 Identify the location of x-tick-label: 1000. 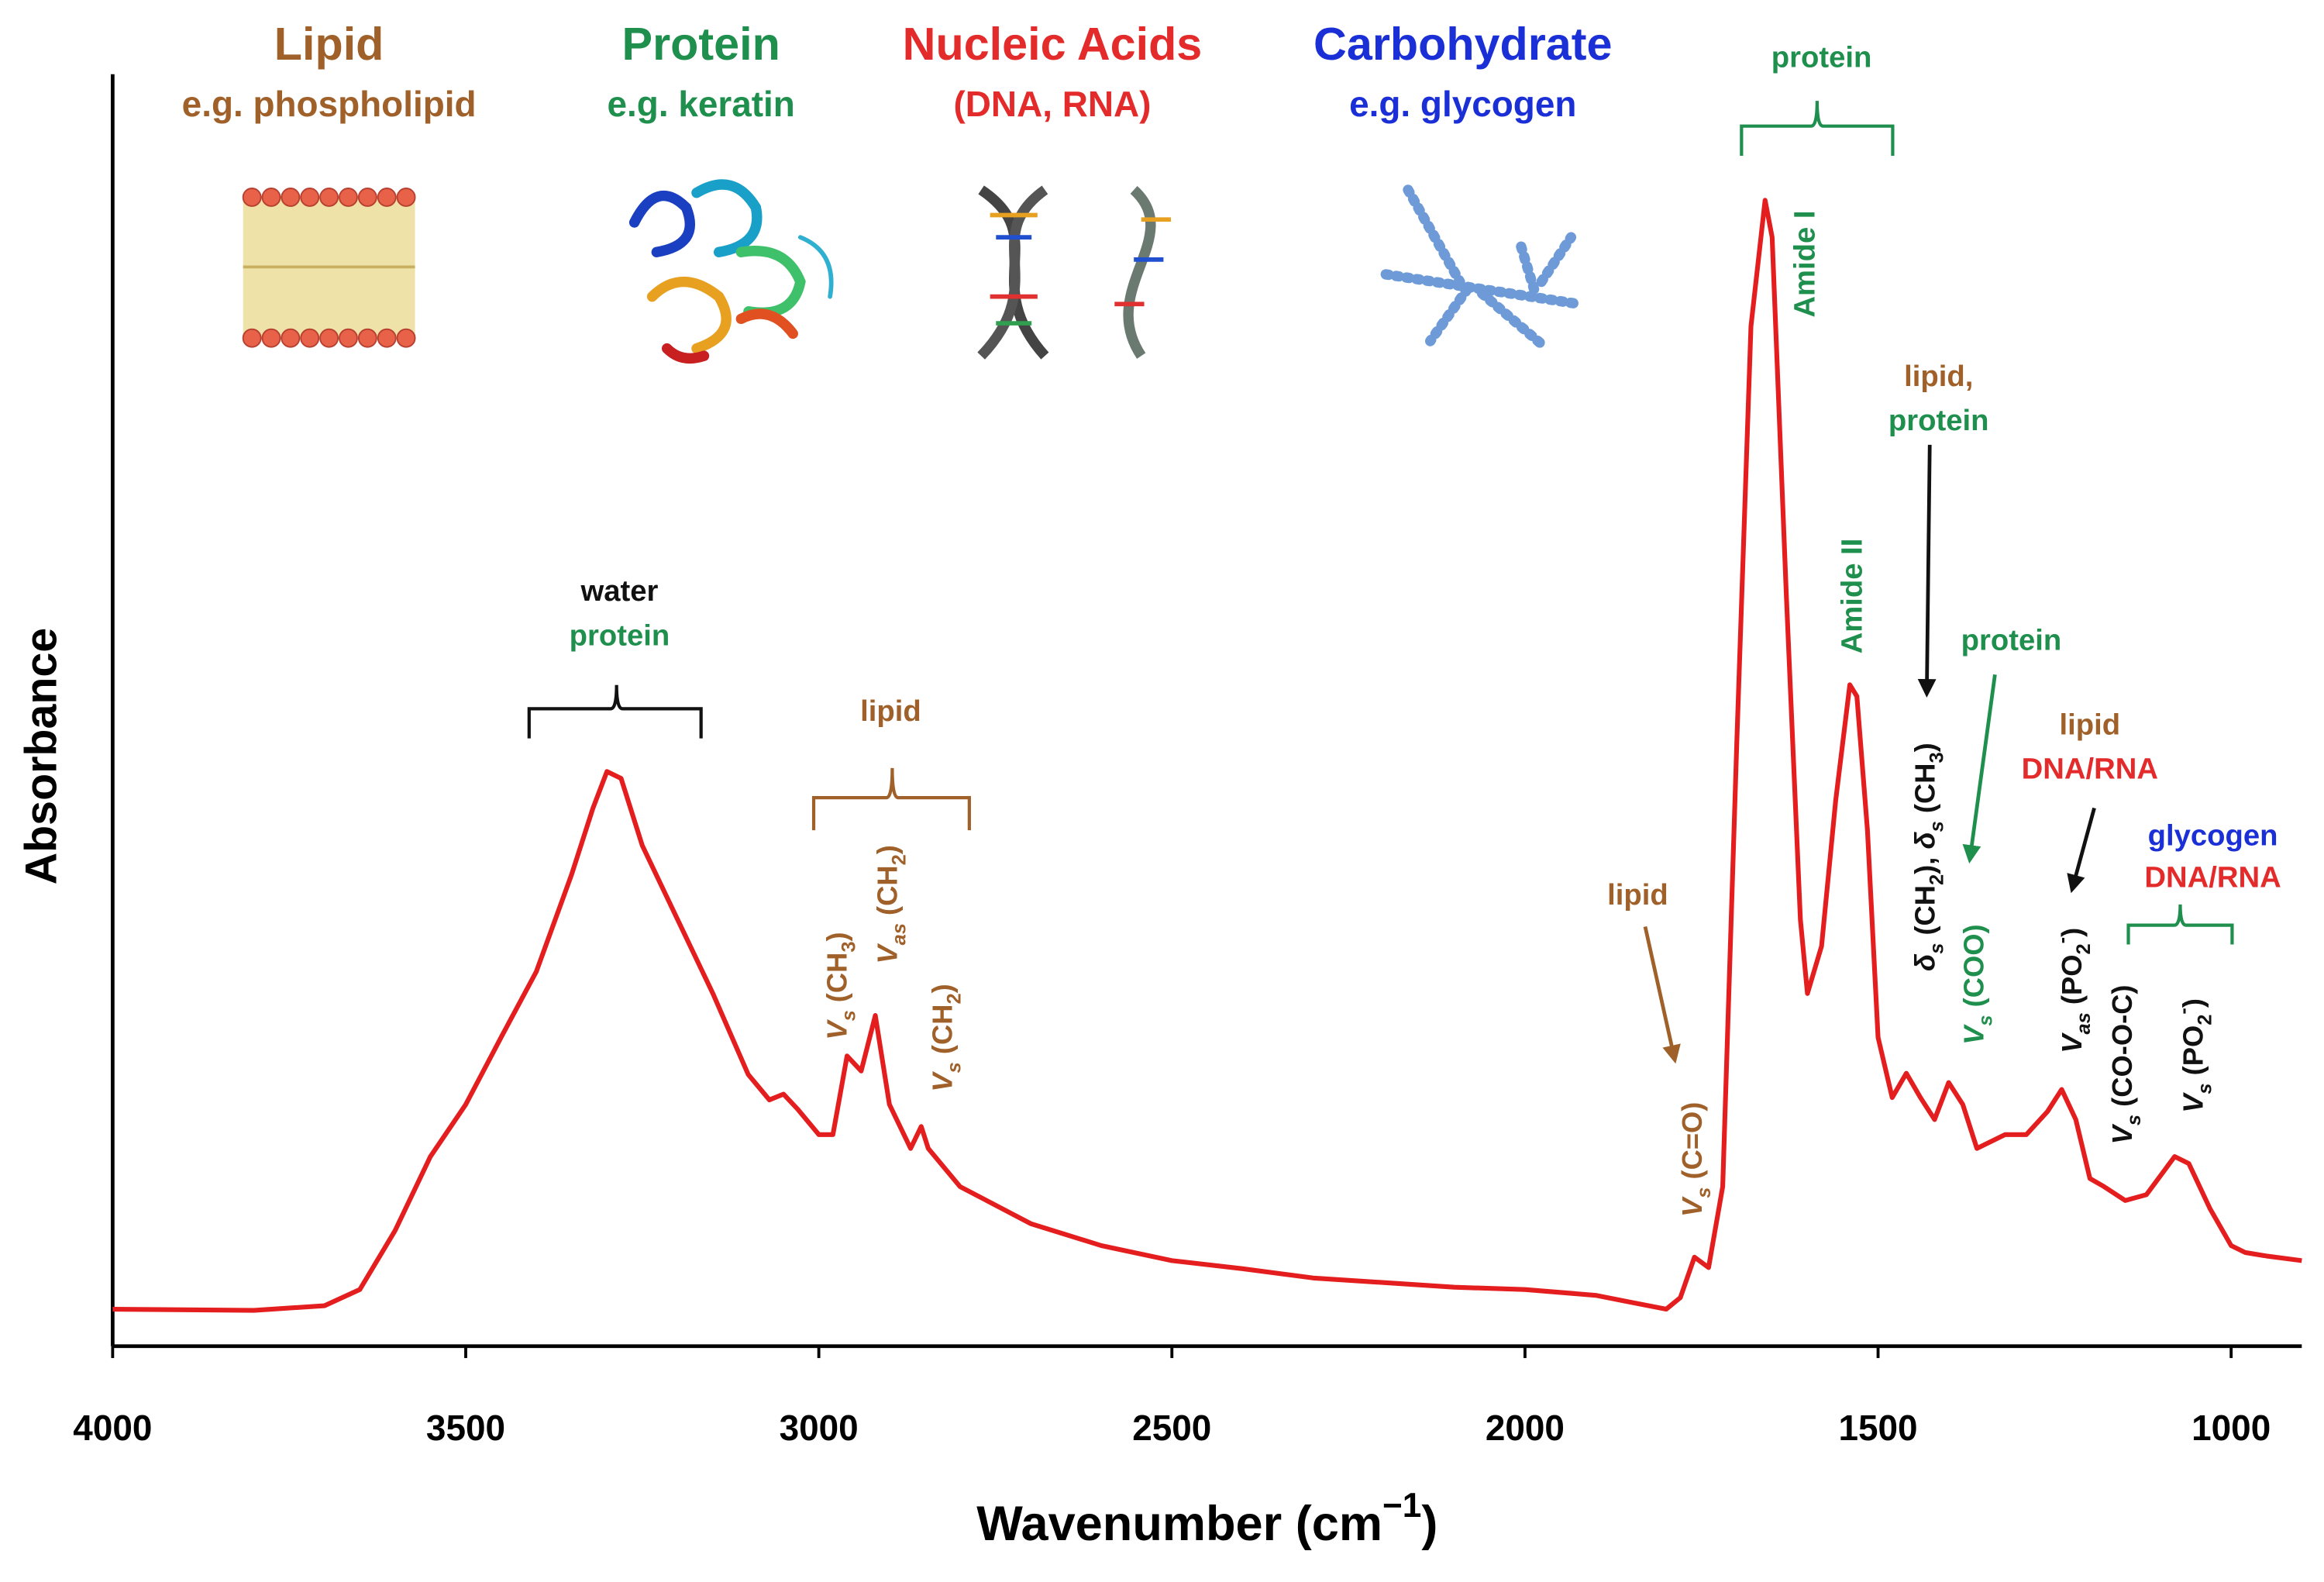
(2231, 1428).